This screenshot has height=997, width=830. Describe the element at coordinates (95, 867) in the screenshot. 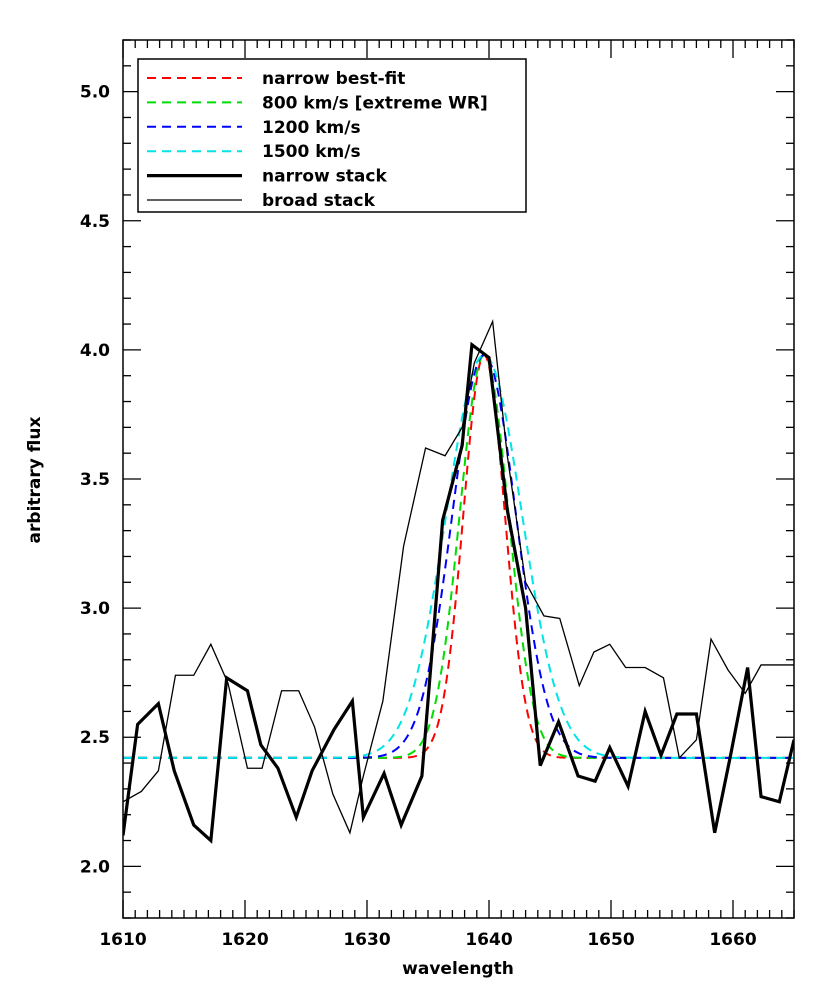

I see `y-tick-label: 2.0` at that location.